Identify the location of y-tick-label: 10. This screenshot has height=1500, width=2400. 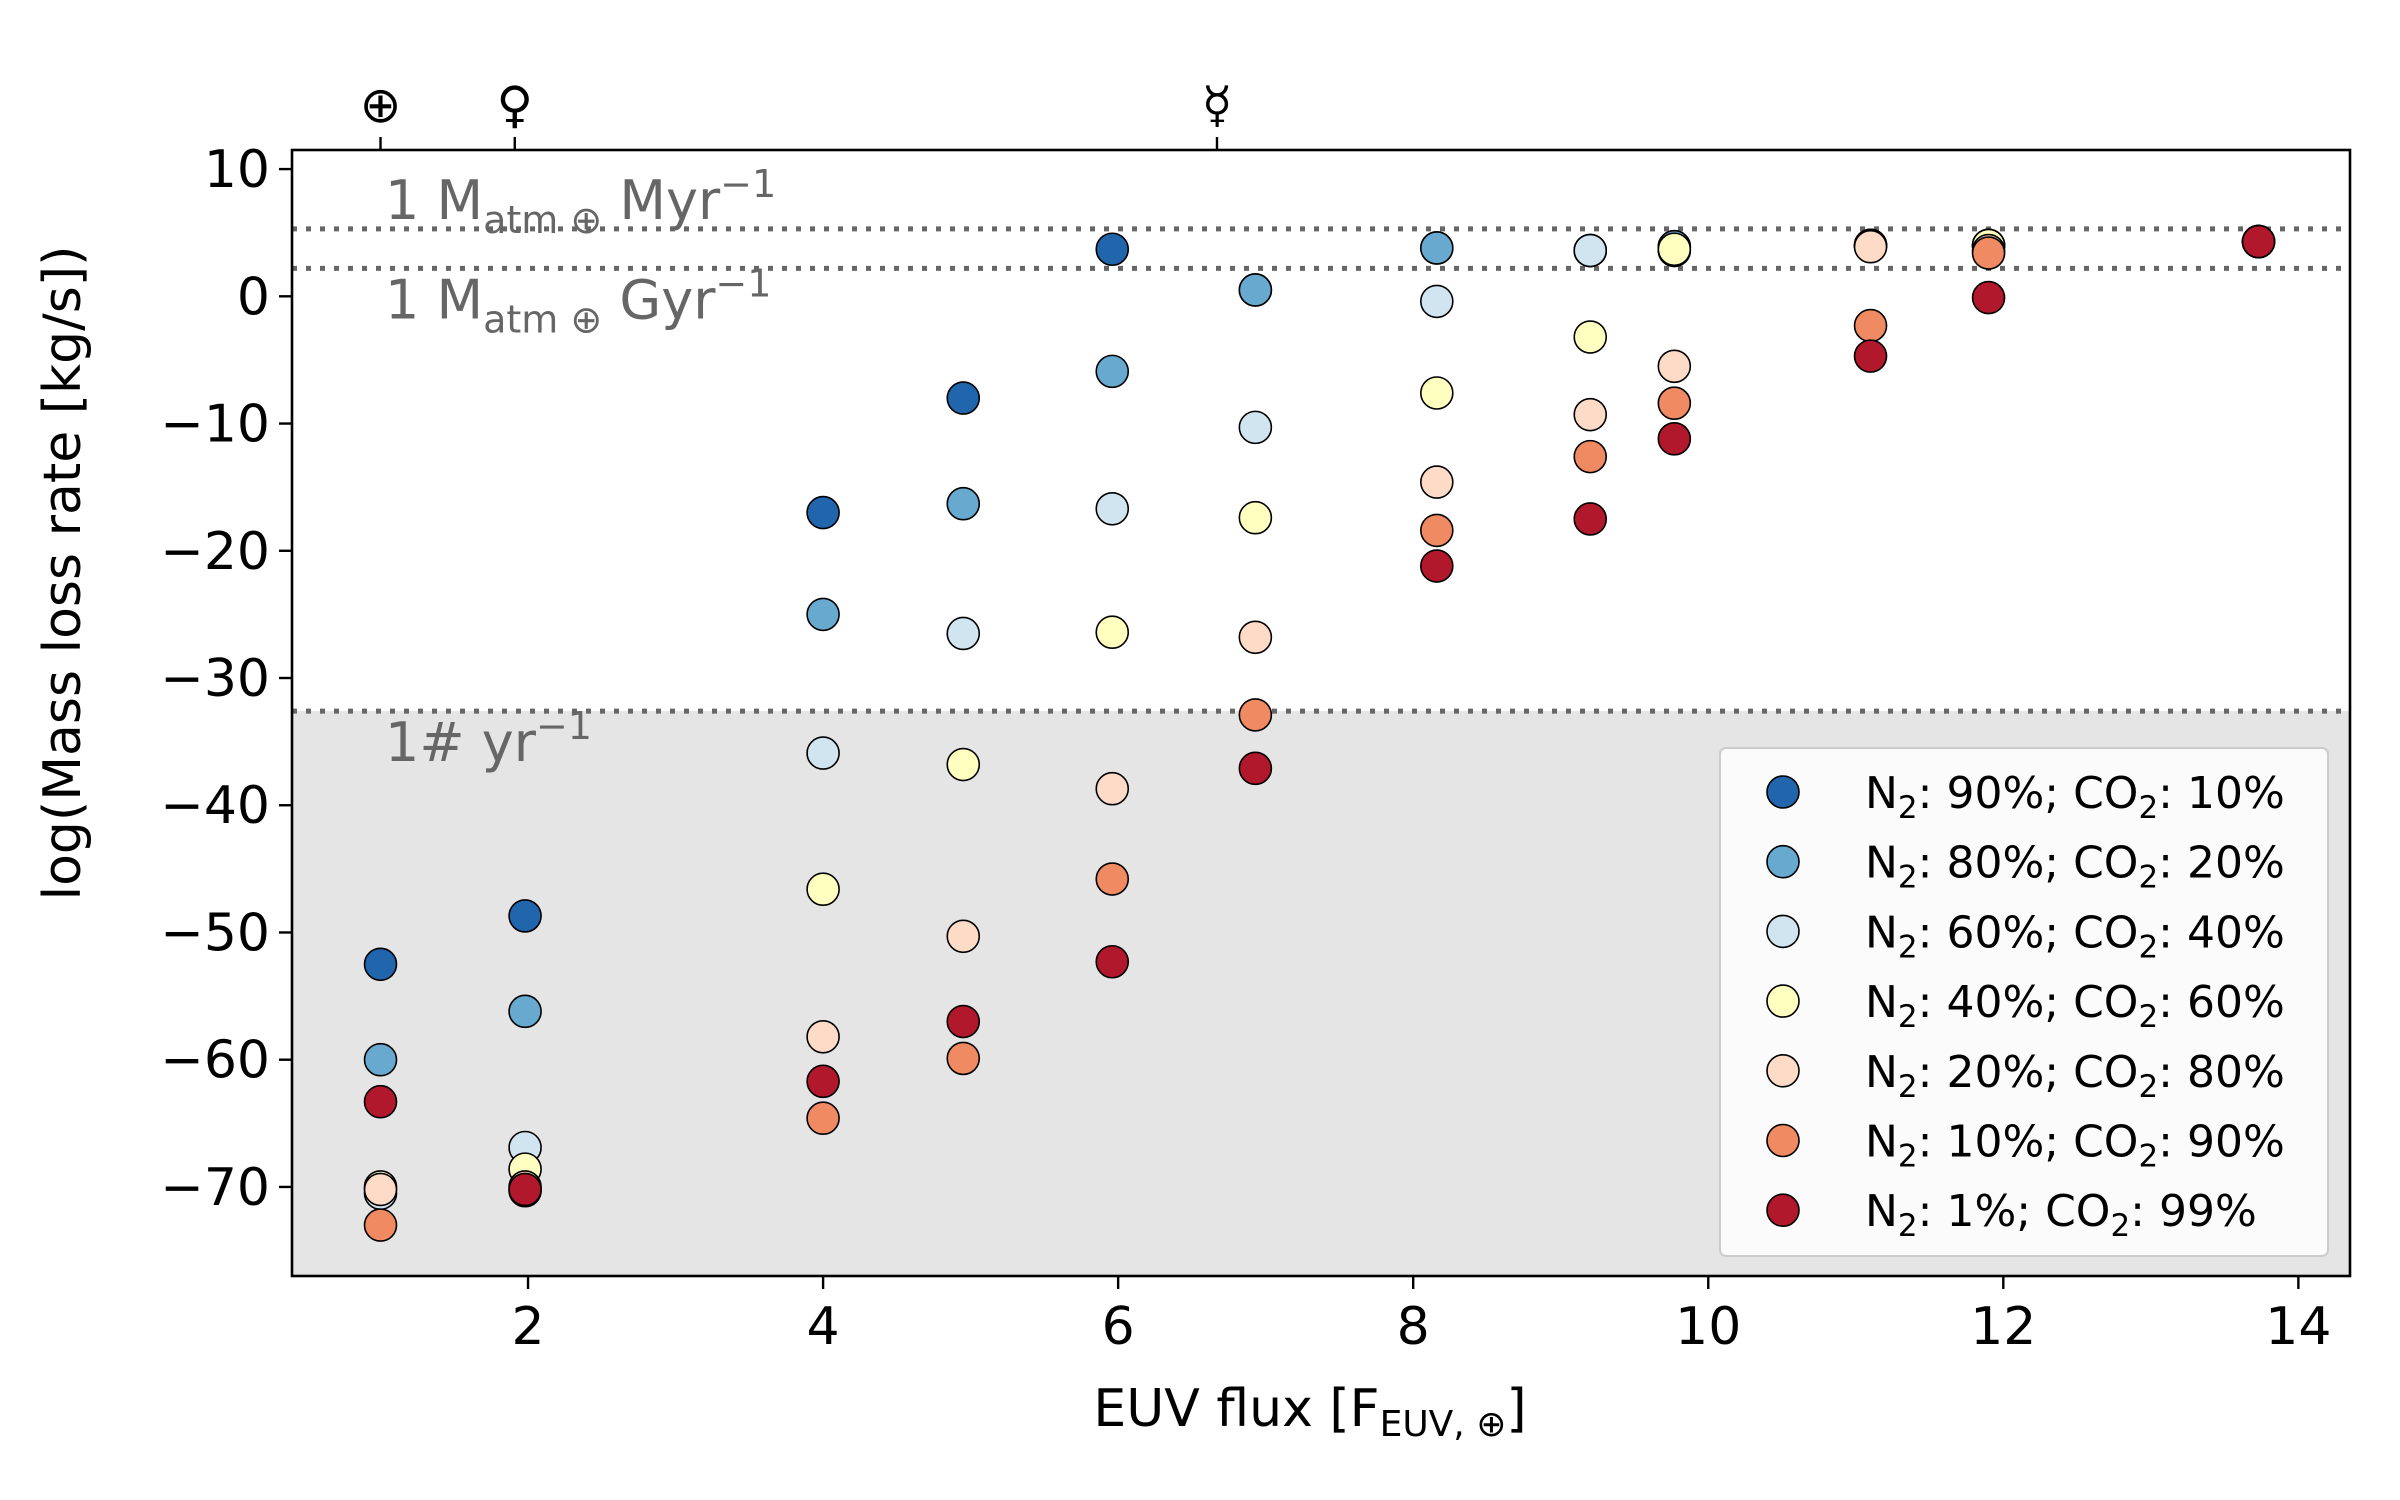
(237, 170).